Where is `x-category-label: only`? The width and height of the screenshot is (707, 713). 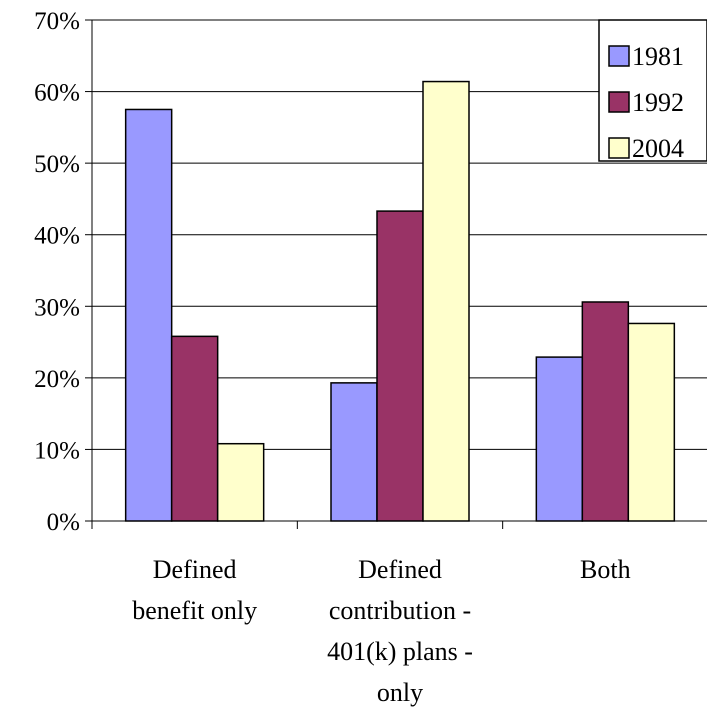 x-category-label: only is located at coordinates (400, 692).